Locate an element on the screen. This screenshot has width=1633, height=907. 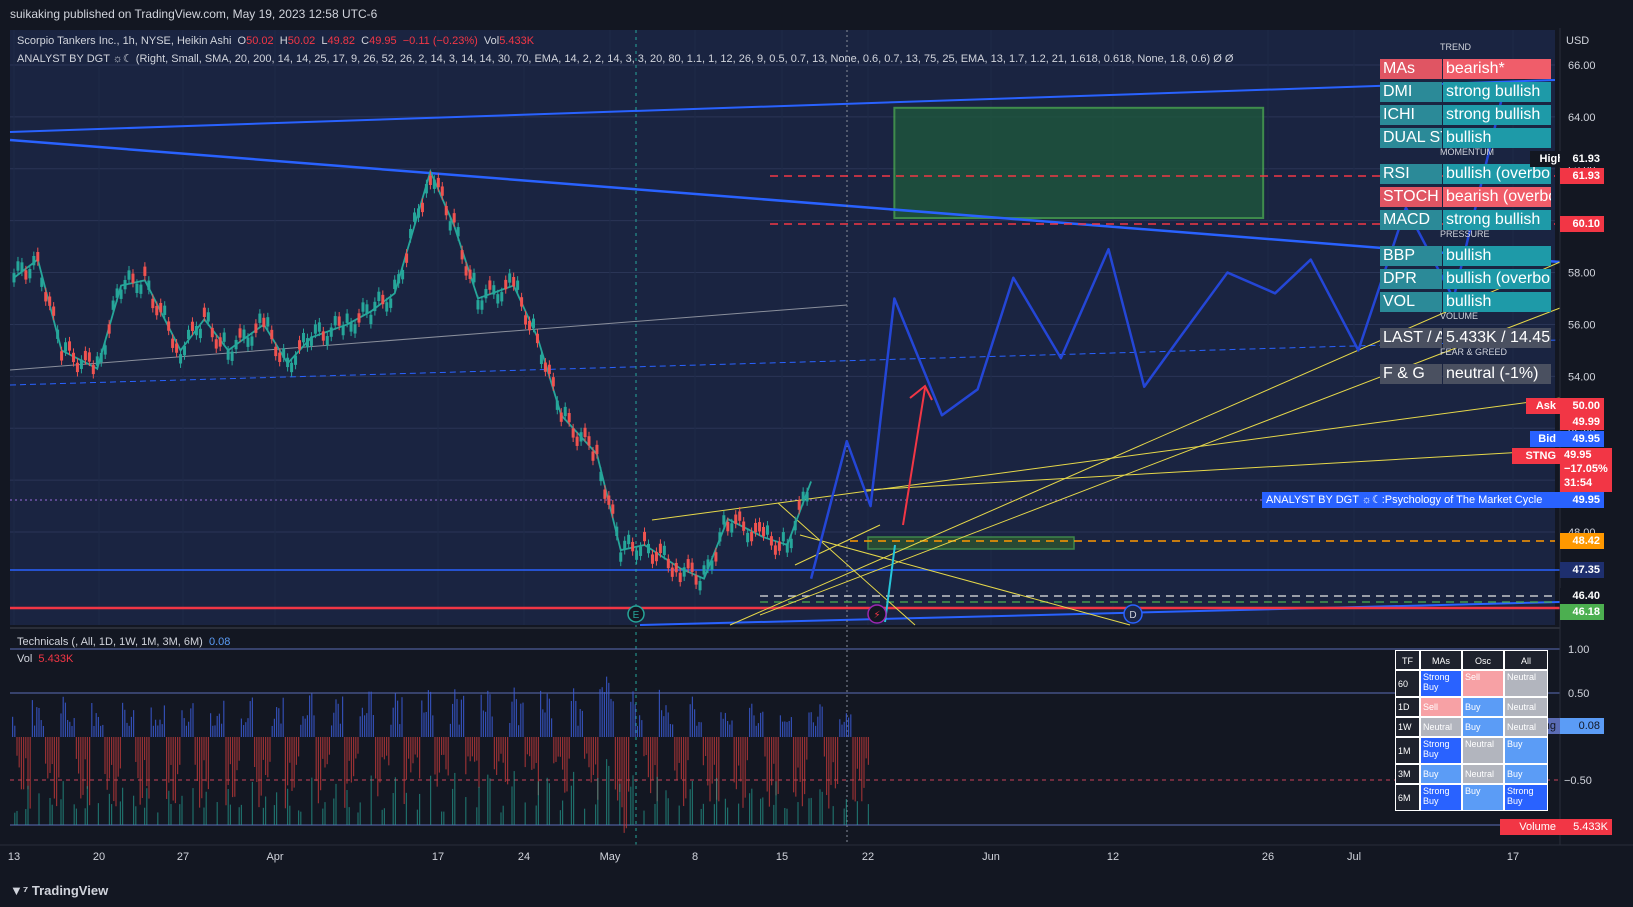
volume-bars is located at coordinates (440, 754).